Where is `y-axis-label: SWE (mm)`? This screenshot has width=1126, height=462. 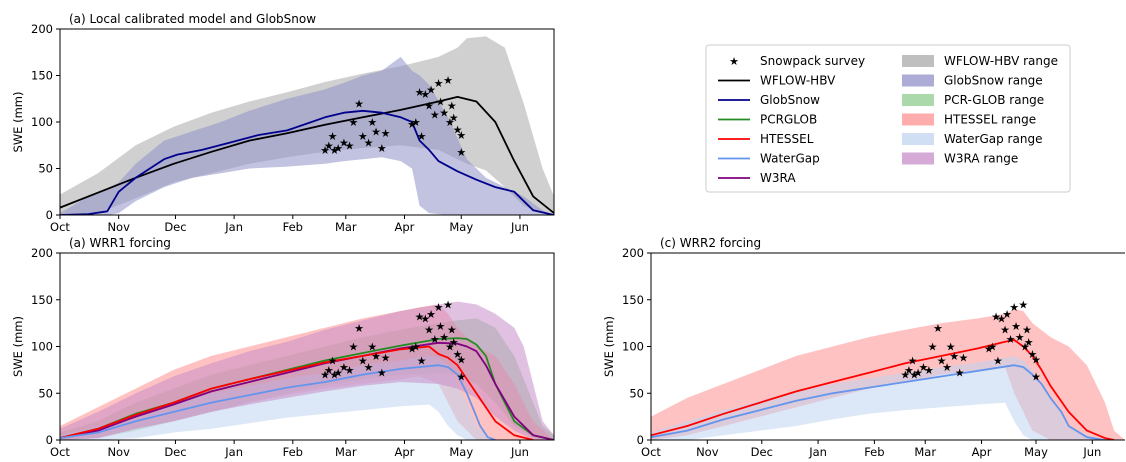 y-axis-label: SWE (mm) is located at coordinates (18, 122).